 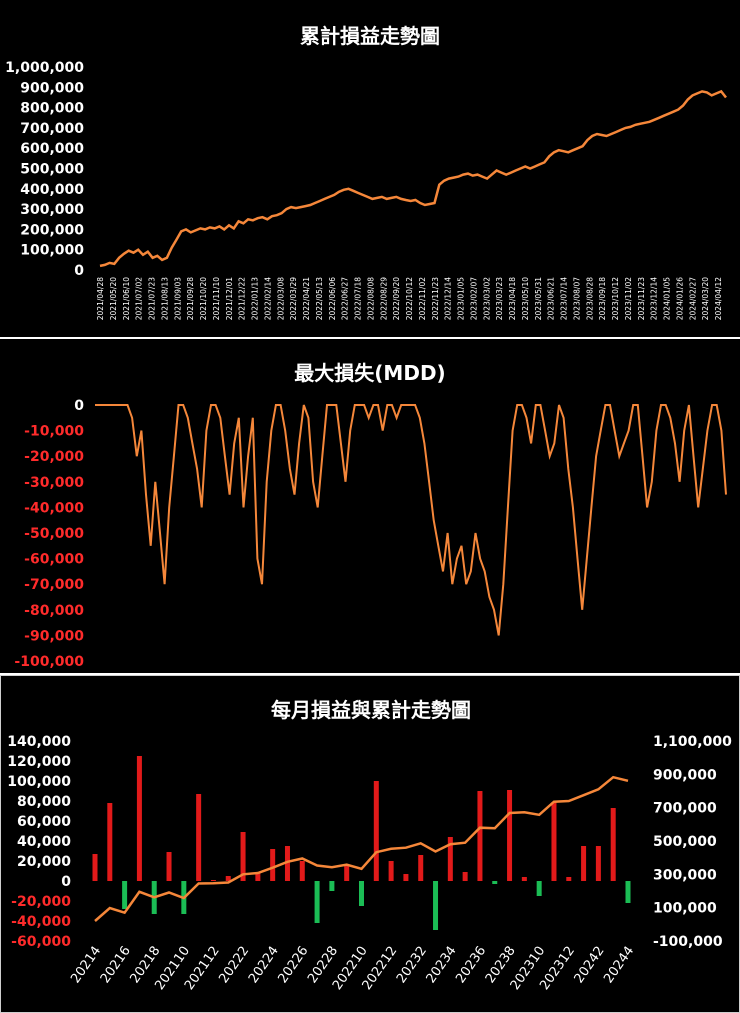 What do you see at coordinates (688, 942) in the screenshot?
I see `right-y-tick-label: -100,000` at bounding box center [688, 942].